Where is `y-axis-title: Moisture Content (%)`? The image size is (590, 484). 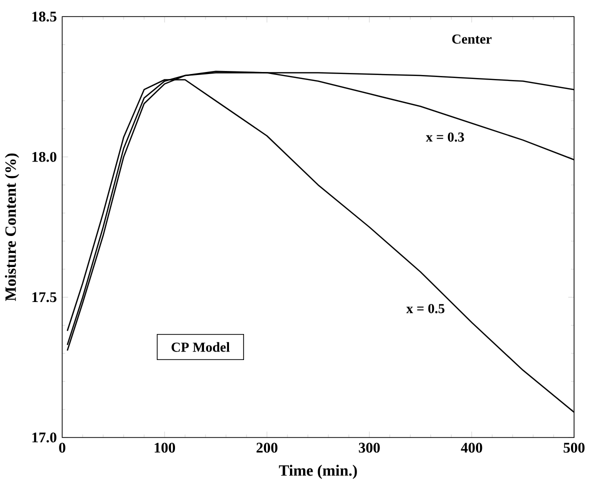
y-axis-title: Moisture Content (%) is located at coordinates (12, 228).